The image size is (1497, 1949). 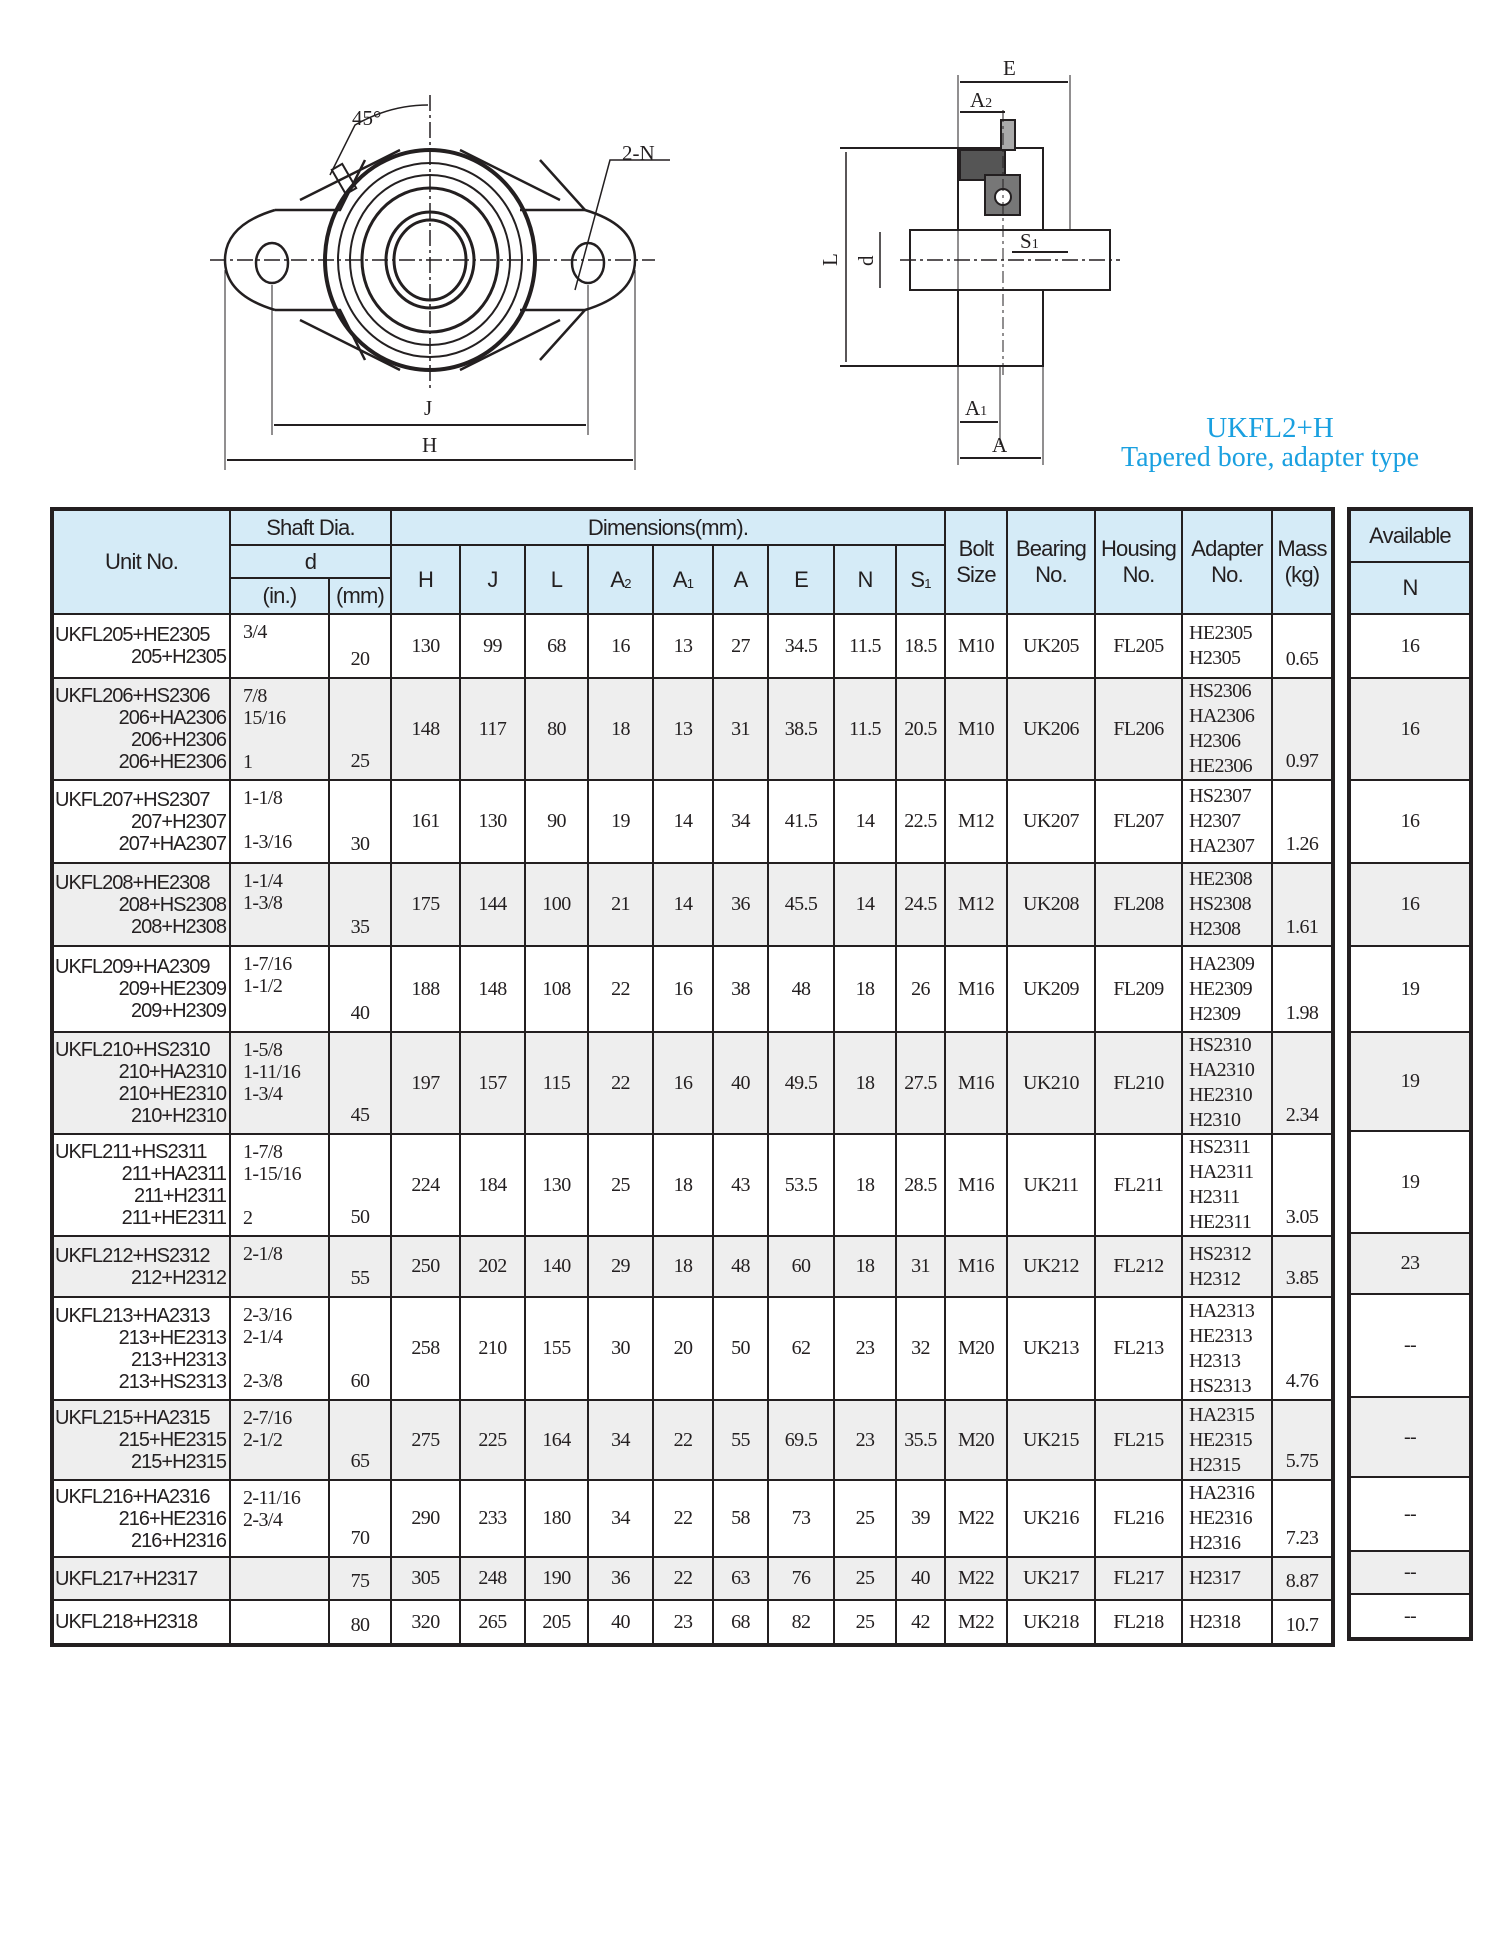 I want to click on inch-cell: 1-1/8 1-3/16, so click(x=279, y=821).